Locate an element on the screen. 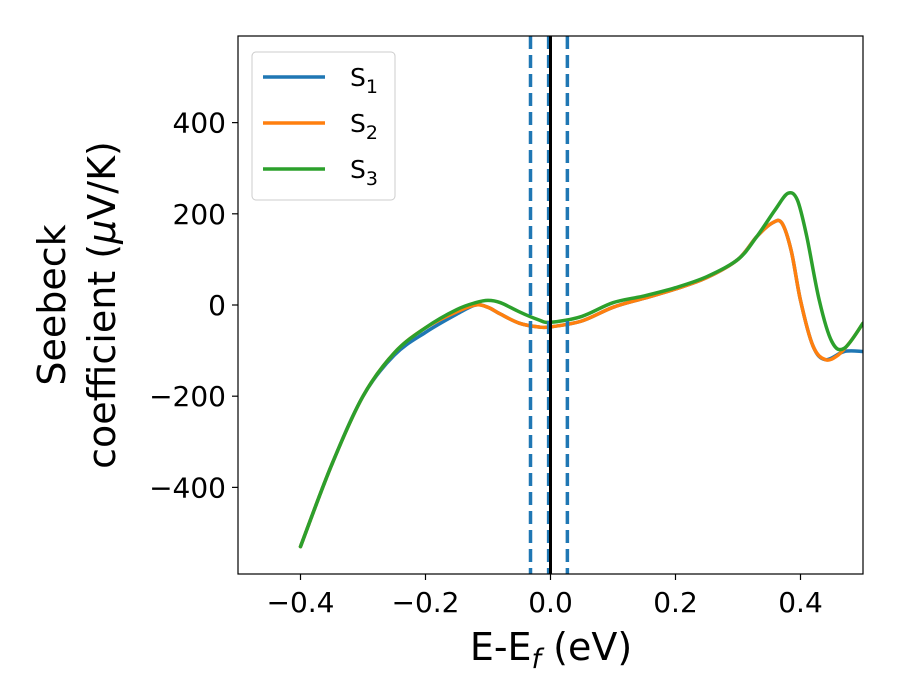  legend-label-s3: S3 is located at coordinates (364, 172).